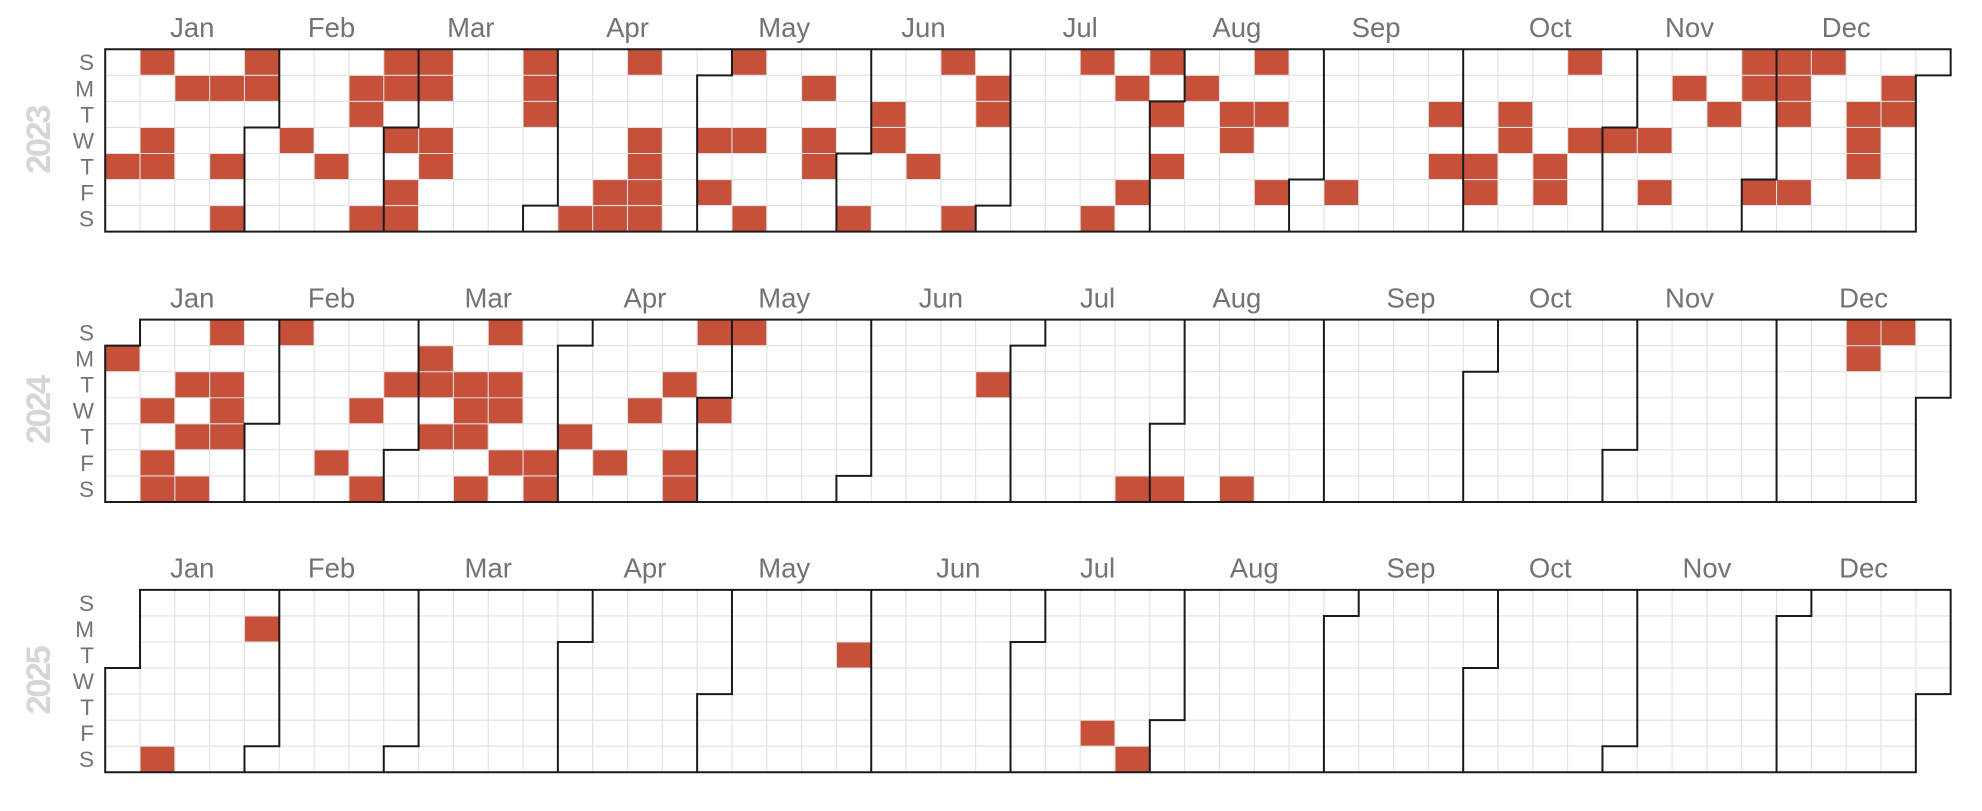 The height and width of the screenshot is (811, 1982). Describe the element at coordinates (39, 140) in the screenshot. I see `svg-text: 2023` at that location.